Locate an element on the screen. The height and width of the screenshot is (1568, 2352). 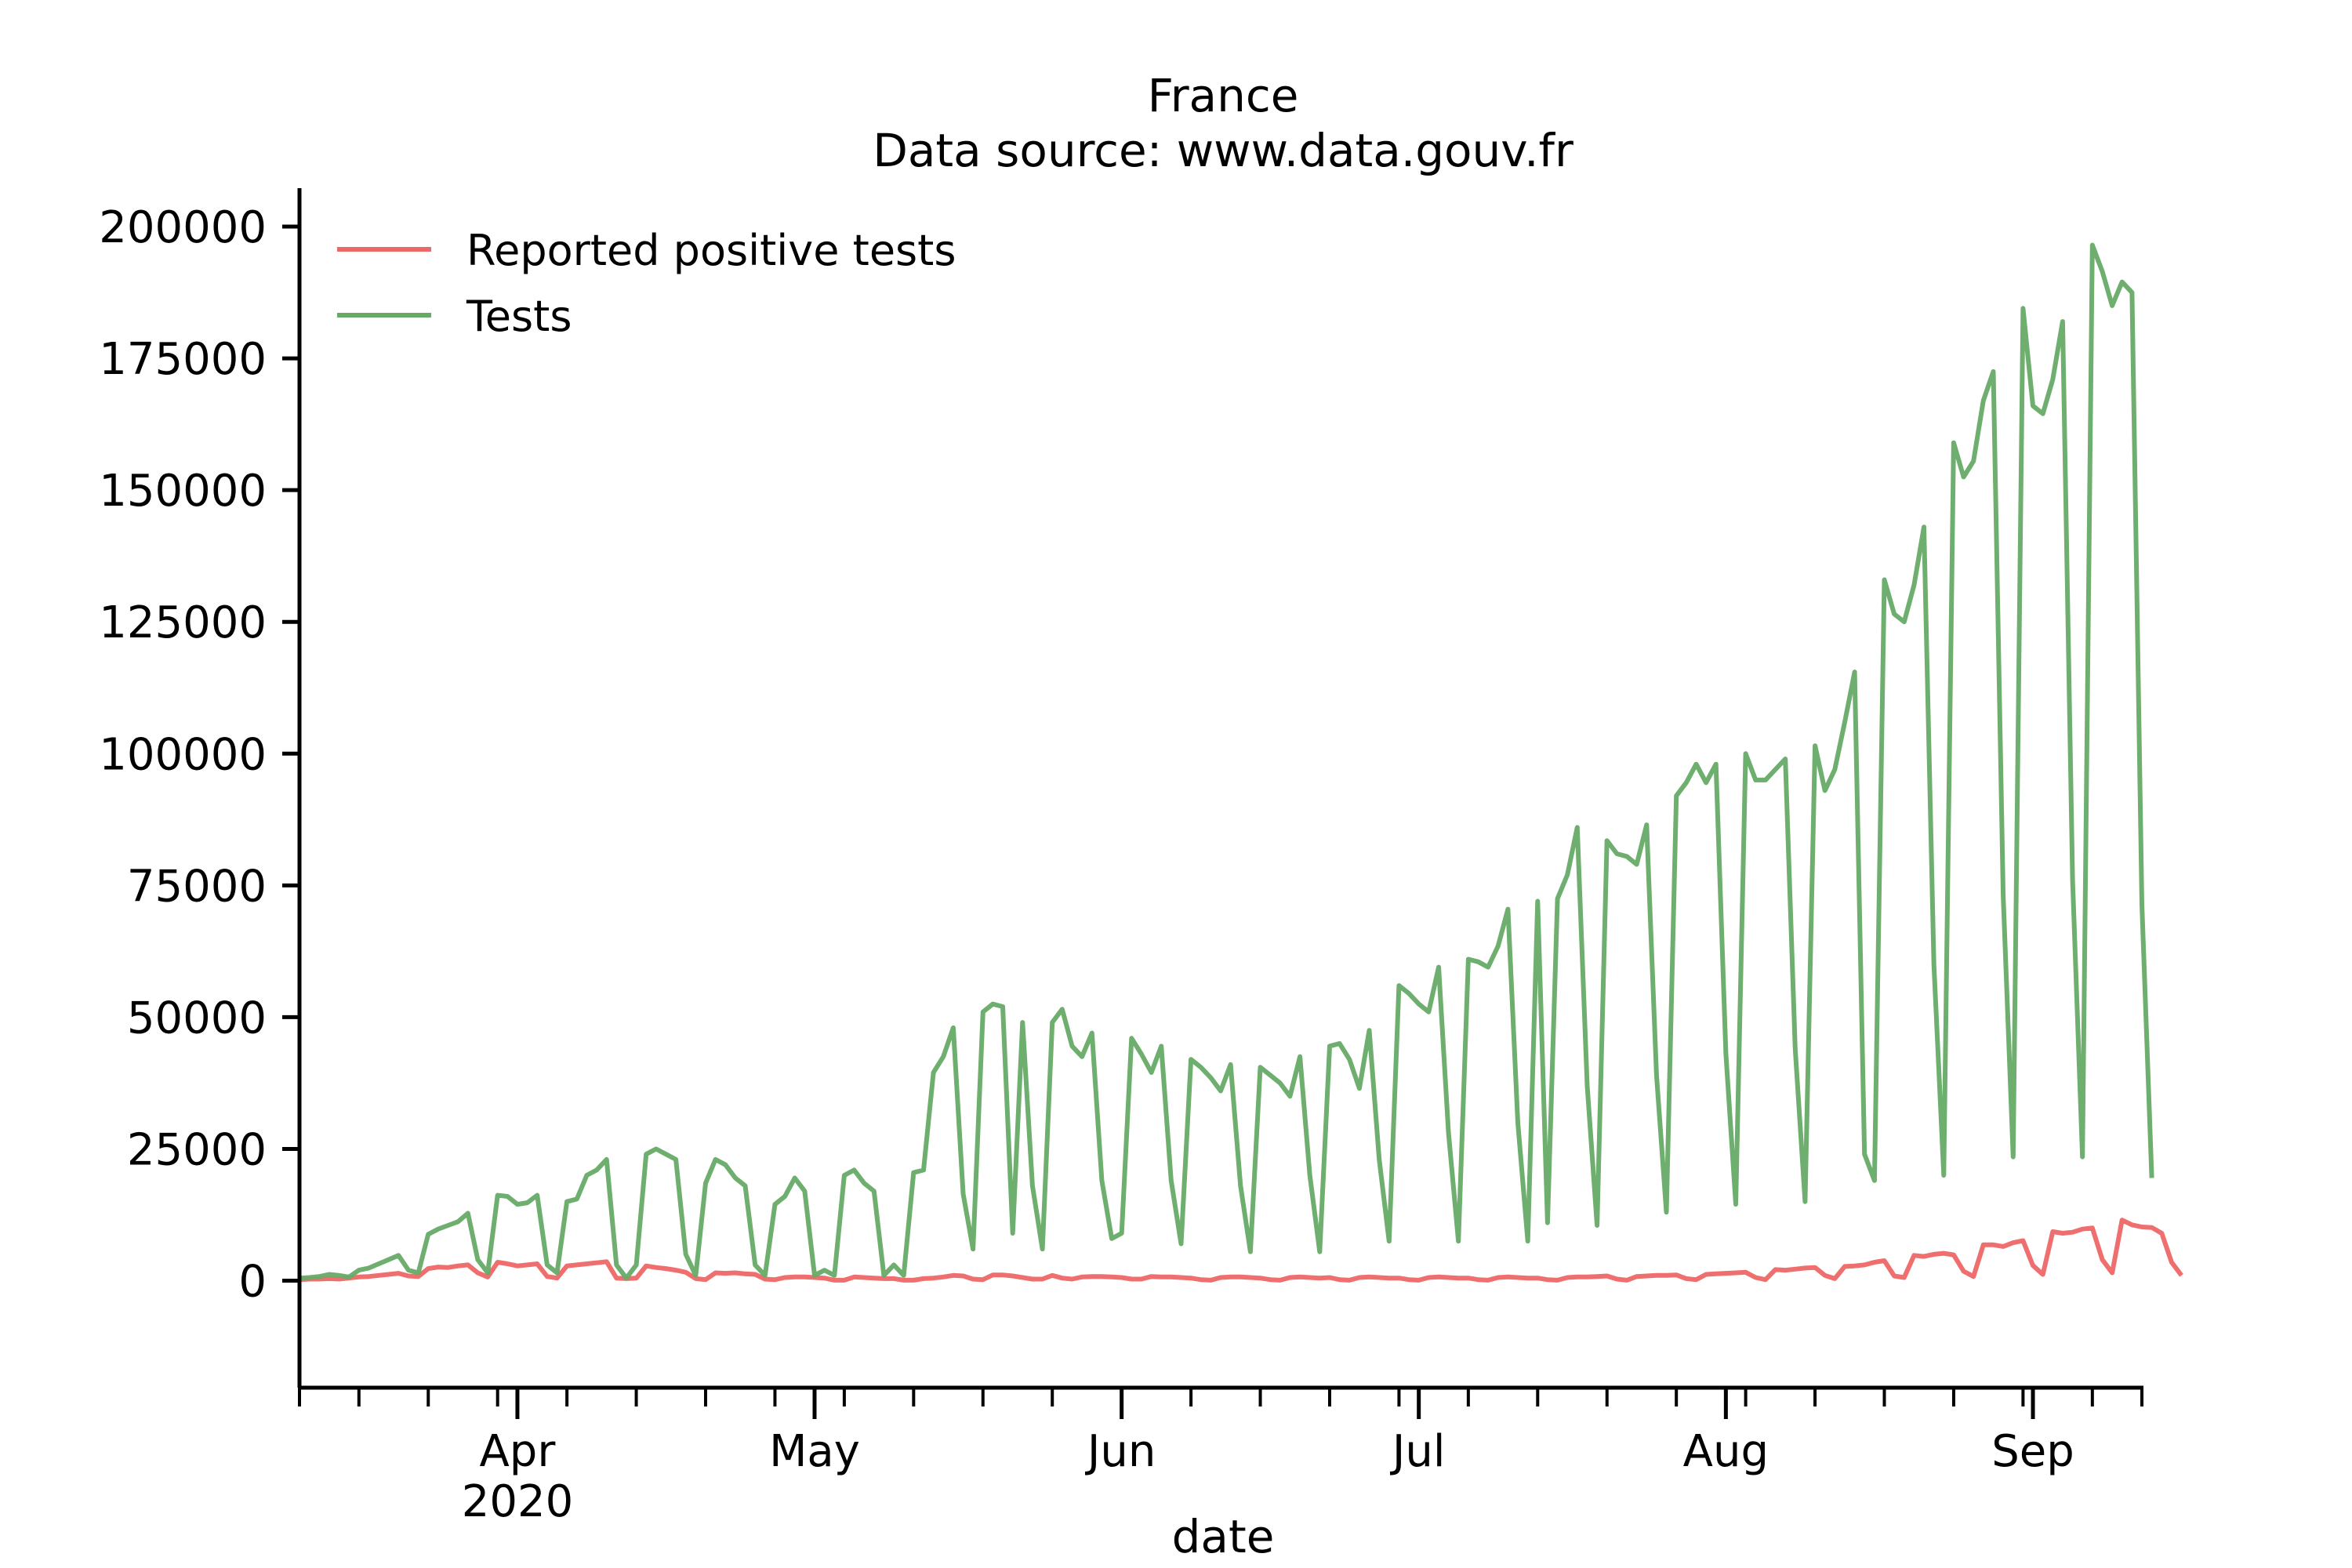
y-tick-label: 75000 is located at coordinates (197, 886).